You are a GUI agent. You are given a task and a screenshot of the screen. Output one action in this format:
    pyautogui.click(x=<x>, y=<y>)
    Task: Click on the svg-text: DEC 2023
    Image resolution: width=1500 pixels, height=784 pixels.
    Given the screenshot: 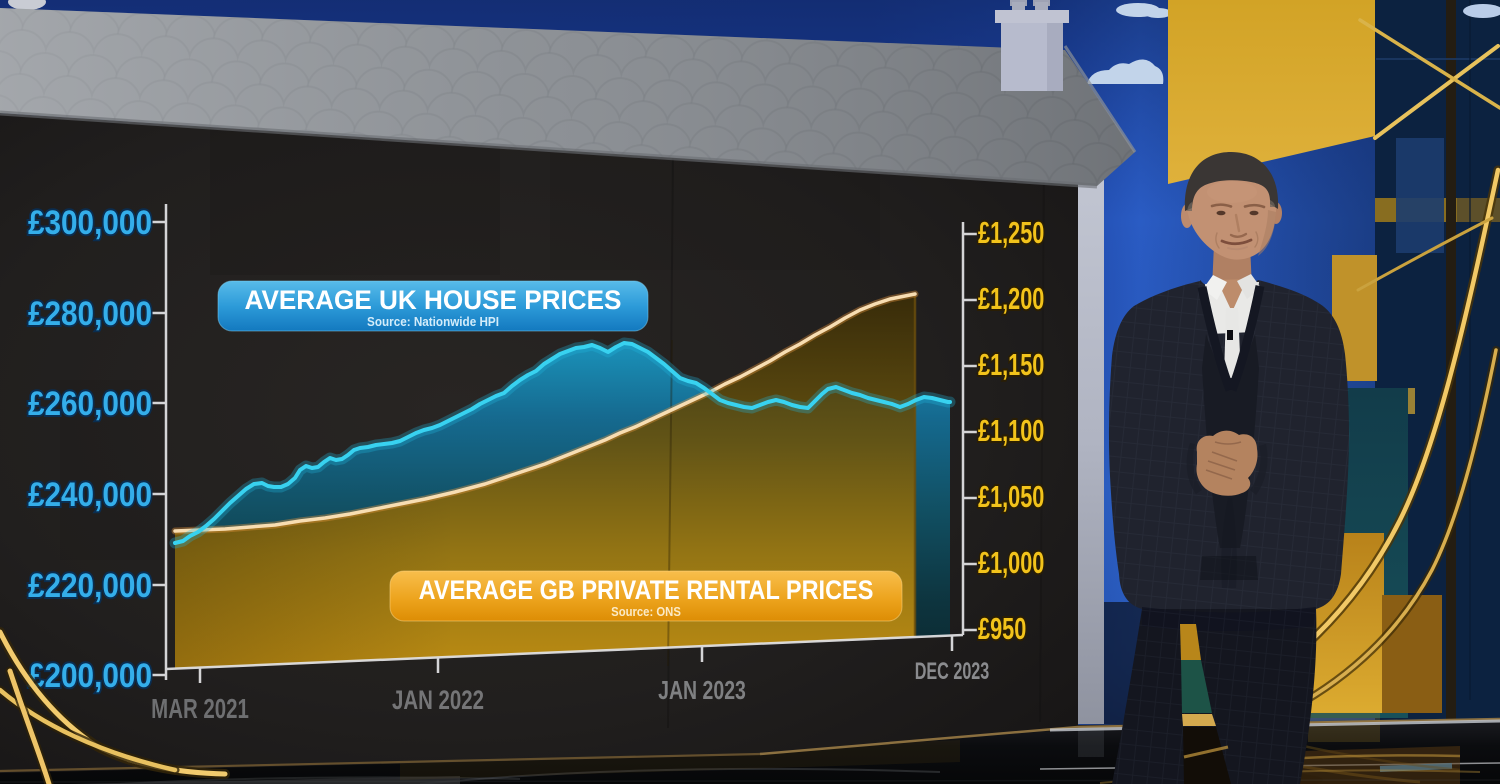 What is the action you would take?
    pyautogui.click(x=952, y=671)
    